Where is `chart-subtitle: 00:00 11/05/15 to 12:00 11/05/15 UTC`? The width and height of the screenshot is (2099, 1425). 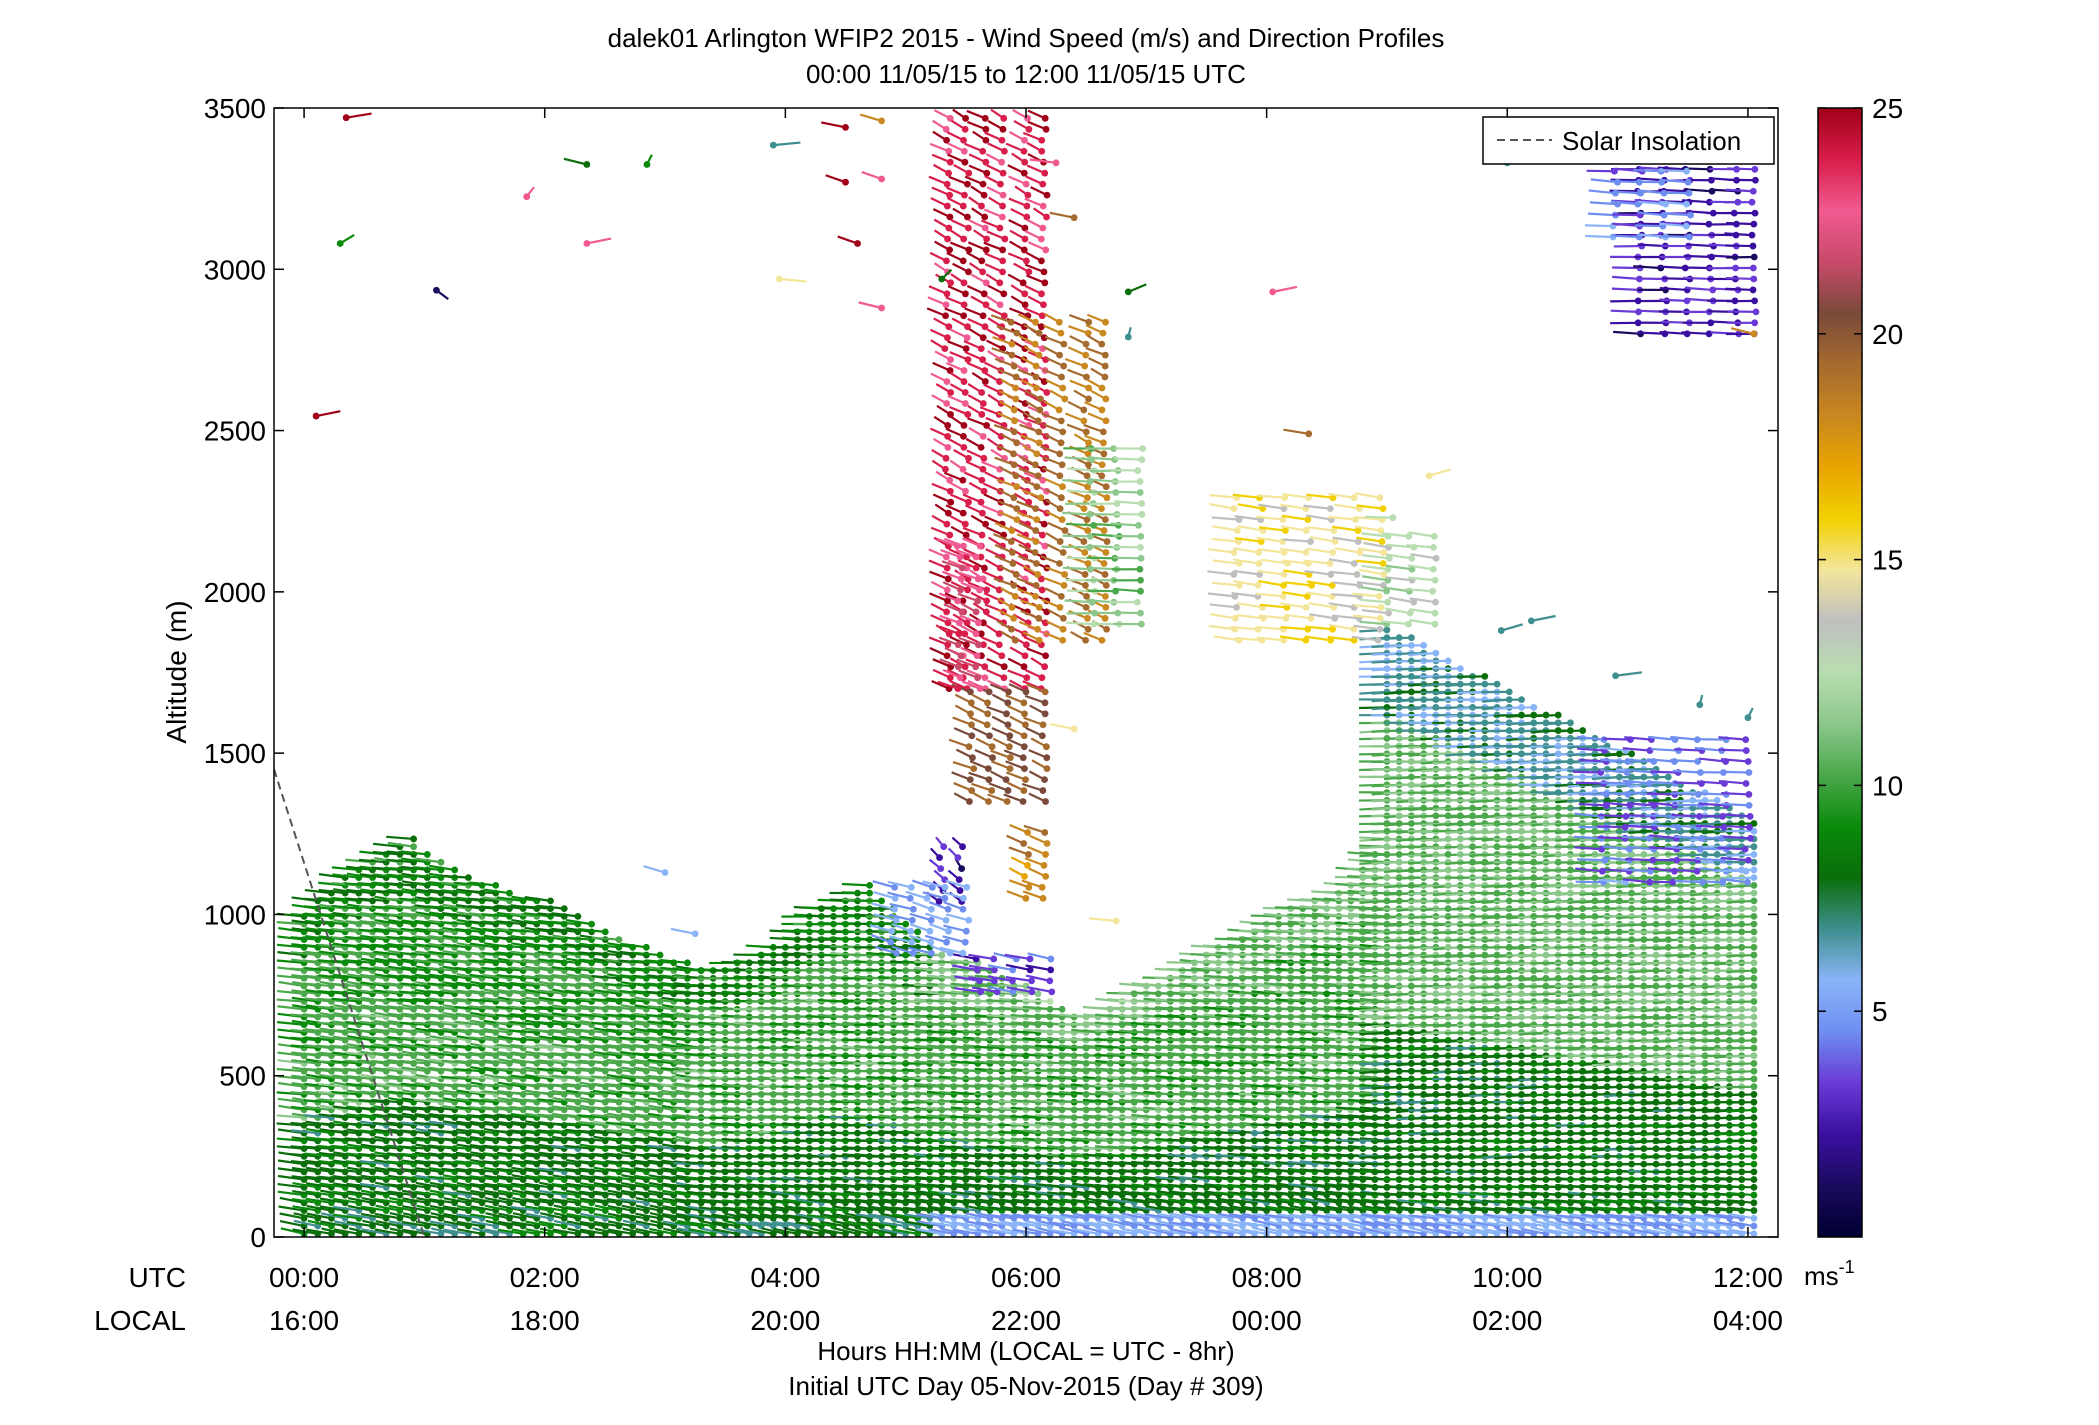 chart-subtitle: 00:00 11/05/15 to 12:00 11/05/15 UTC is located at coordinates (1026, 74).